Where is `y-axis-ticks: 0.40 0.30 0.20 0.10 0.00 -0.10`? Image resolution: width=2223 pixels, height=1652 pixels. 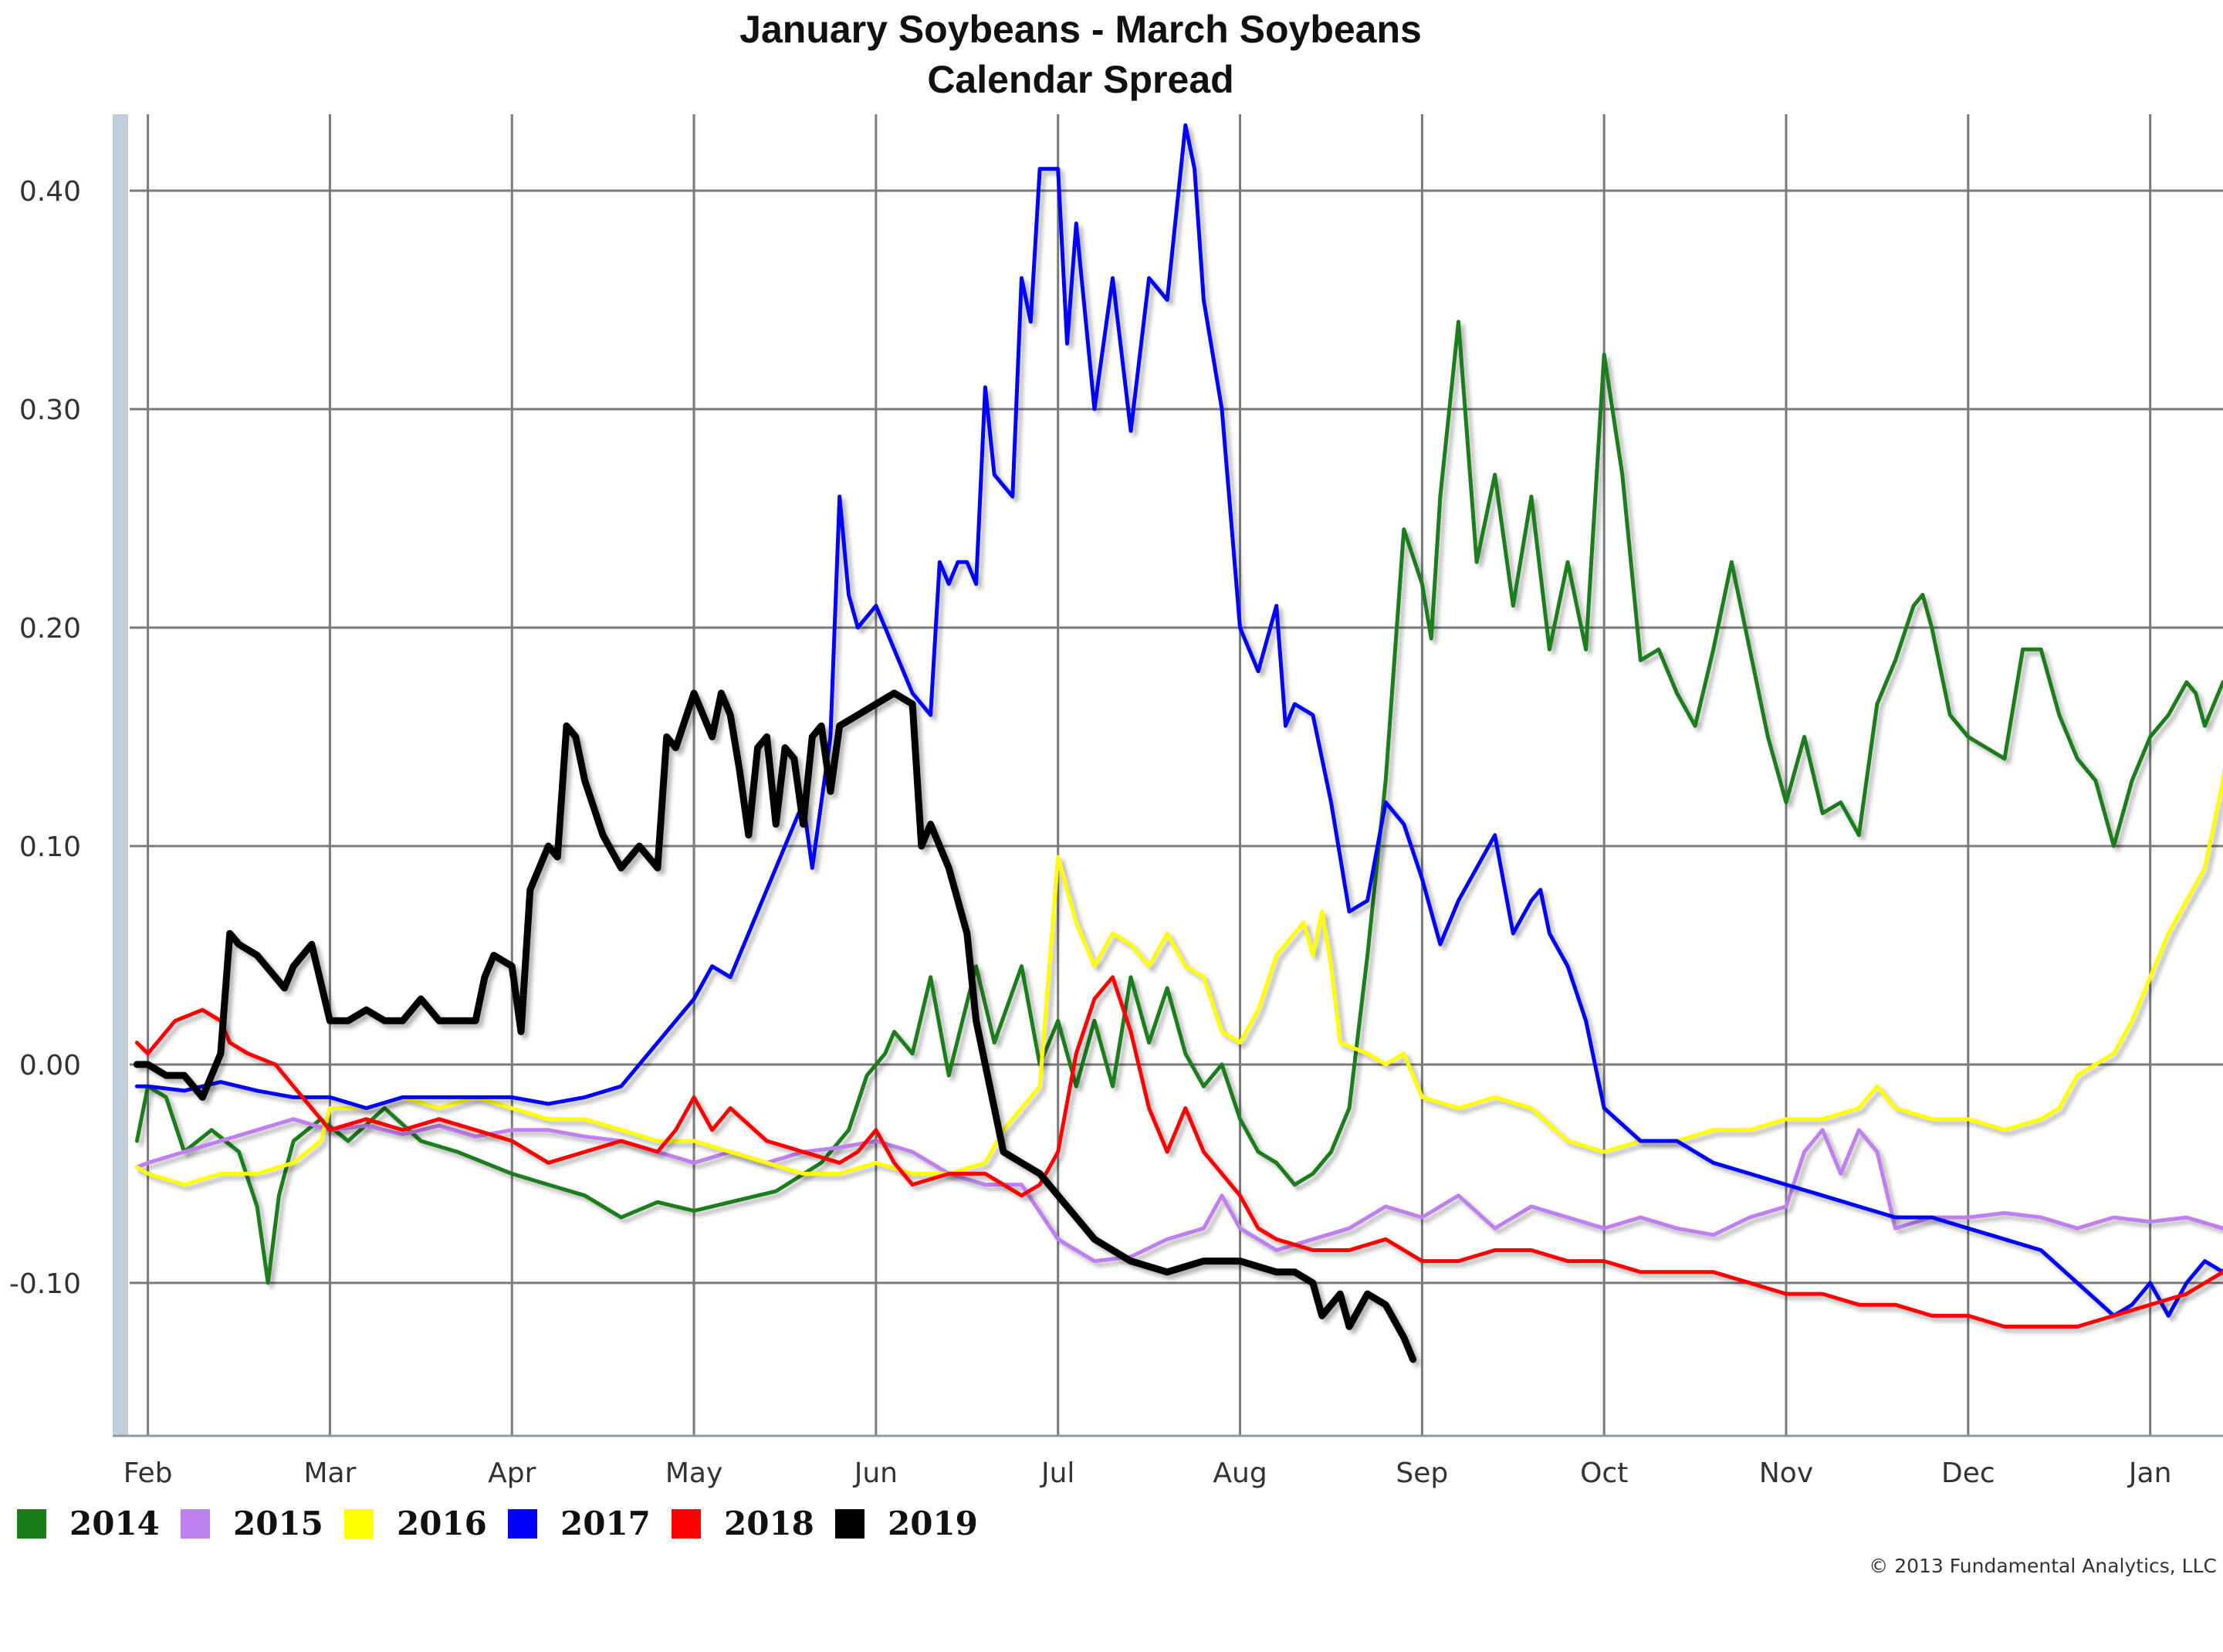 y-axis-ticks: 0.40 0.30 0.20 0.10 0.00 -0.10 is located at coordinates (45, 738).